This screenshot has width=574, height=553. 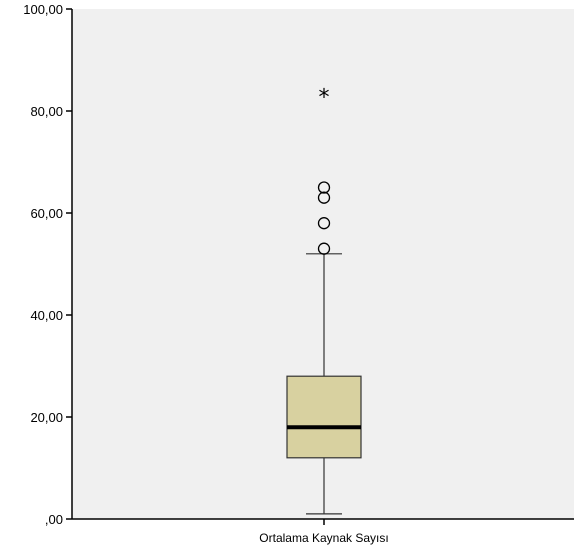 I want to click on extreme-point: *, so click(x=324, y=98).